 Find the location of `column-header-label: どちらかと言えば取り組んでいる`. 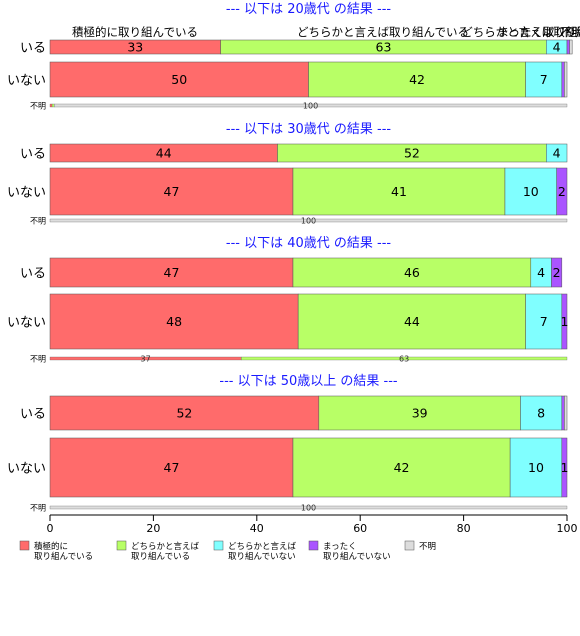

column-header-label: どちらかと言えば取り組んでいる is located at coordinates (383, 32).